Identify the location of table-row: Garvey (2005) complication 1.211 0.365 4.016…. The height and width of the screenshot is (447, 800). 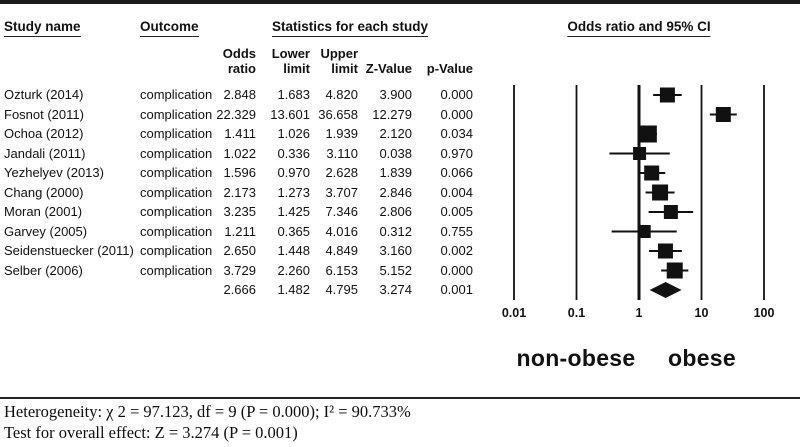
(250, 232).